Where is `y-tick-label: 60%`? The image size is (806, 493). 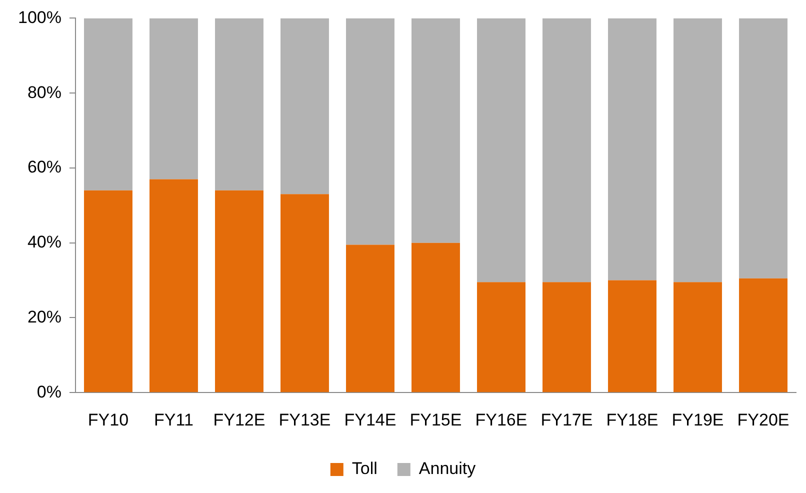 y-tick-label: 60% is located at coordinates (44, 167).